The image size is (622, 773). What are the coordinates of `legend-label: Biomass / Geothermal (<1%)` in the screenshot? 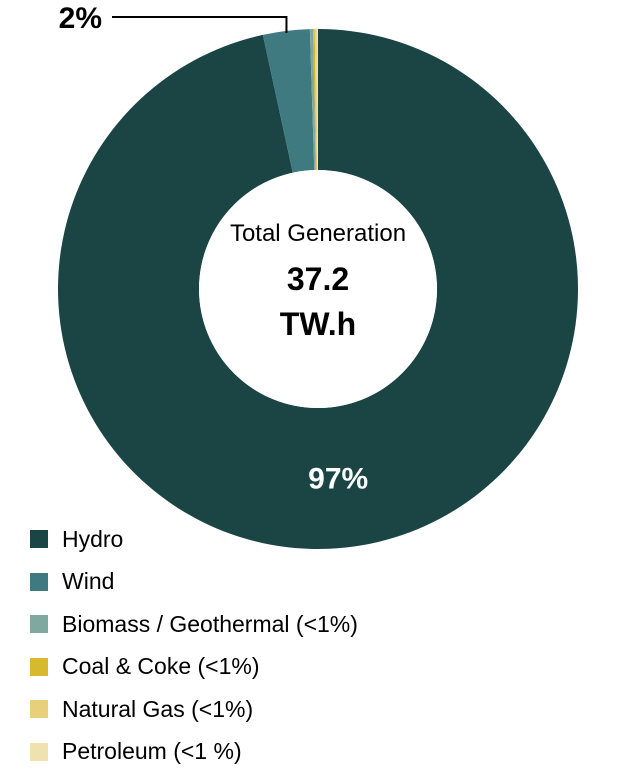 It's located at (210, 624).